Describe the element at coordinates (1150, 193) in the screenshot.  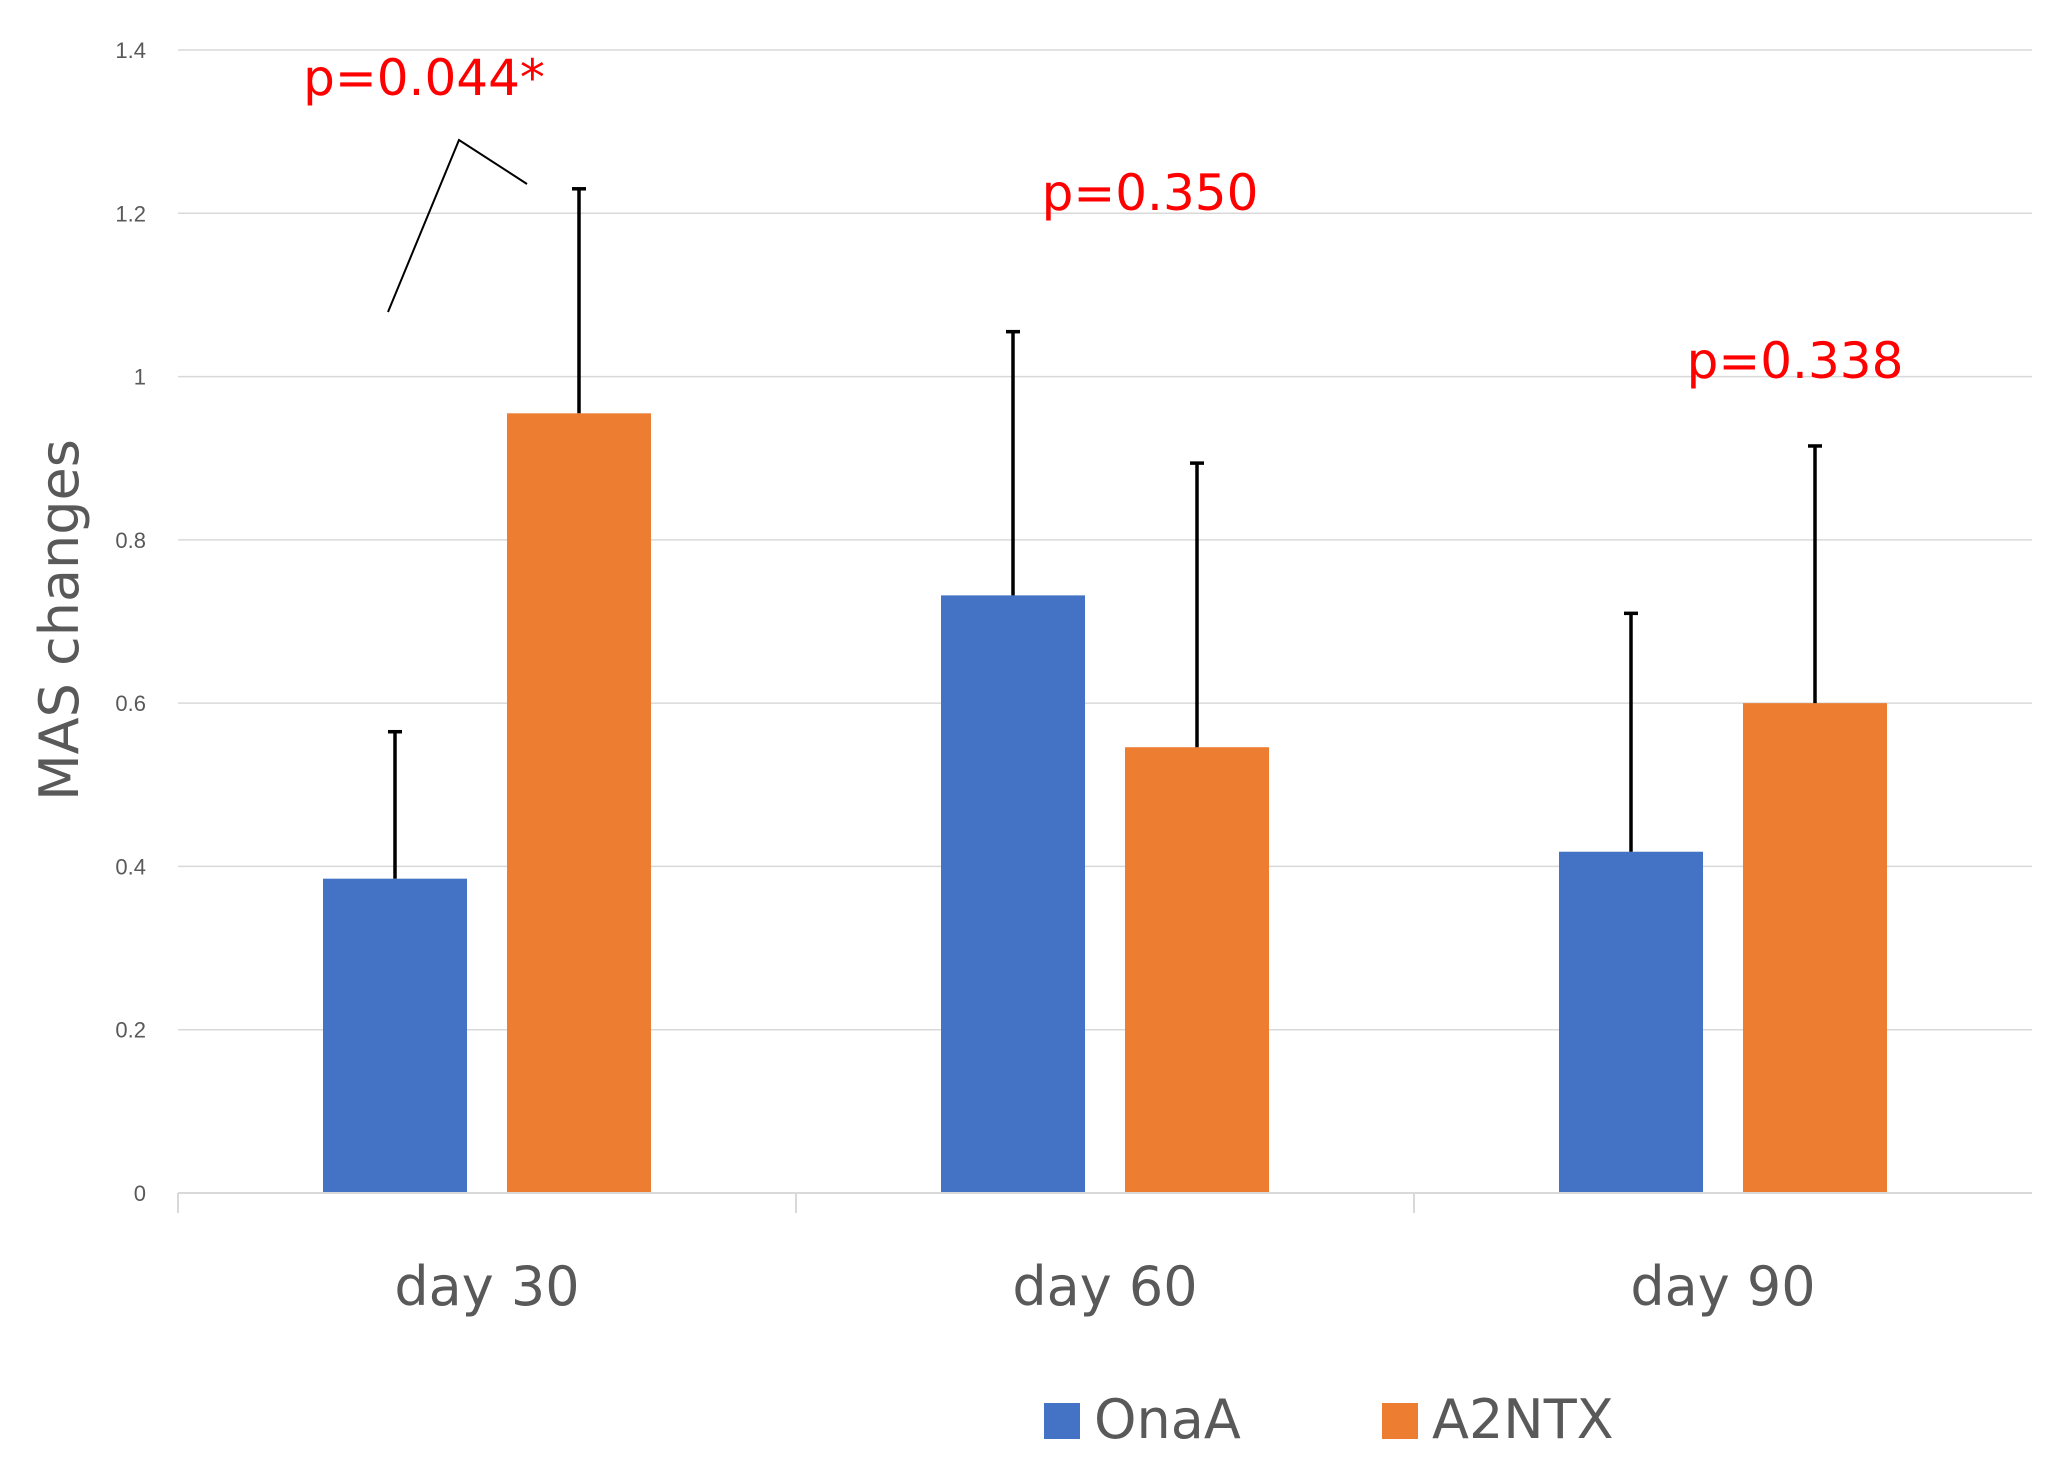
I see `p-value-label: p=0.350` at that location.